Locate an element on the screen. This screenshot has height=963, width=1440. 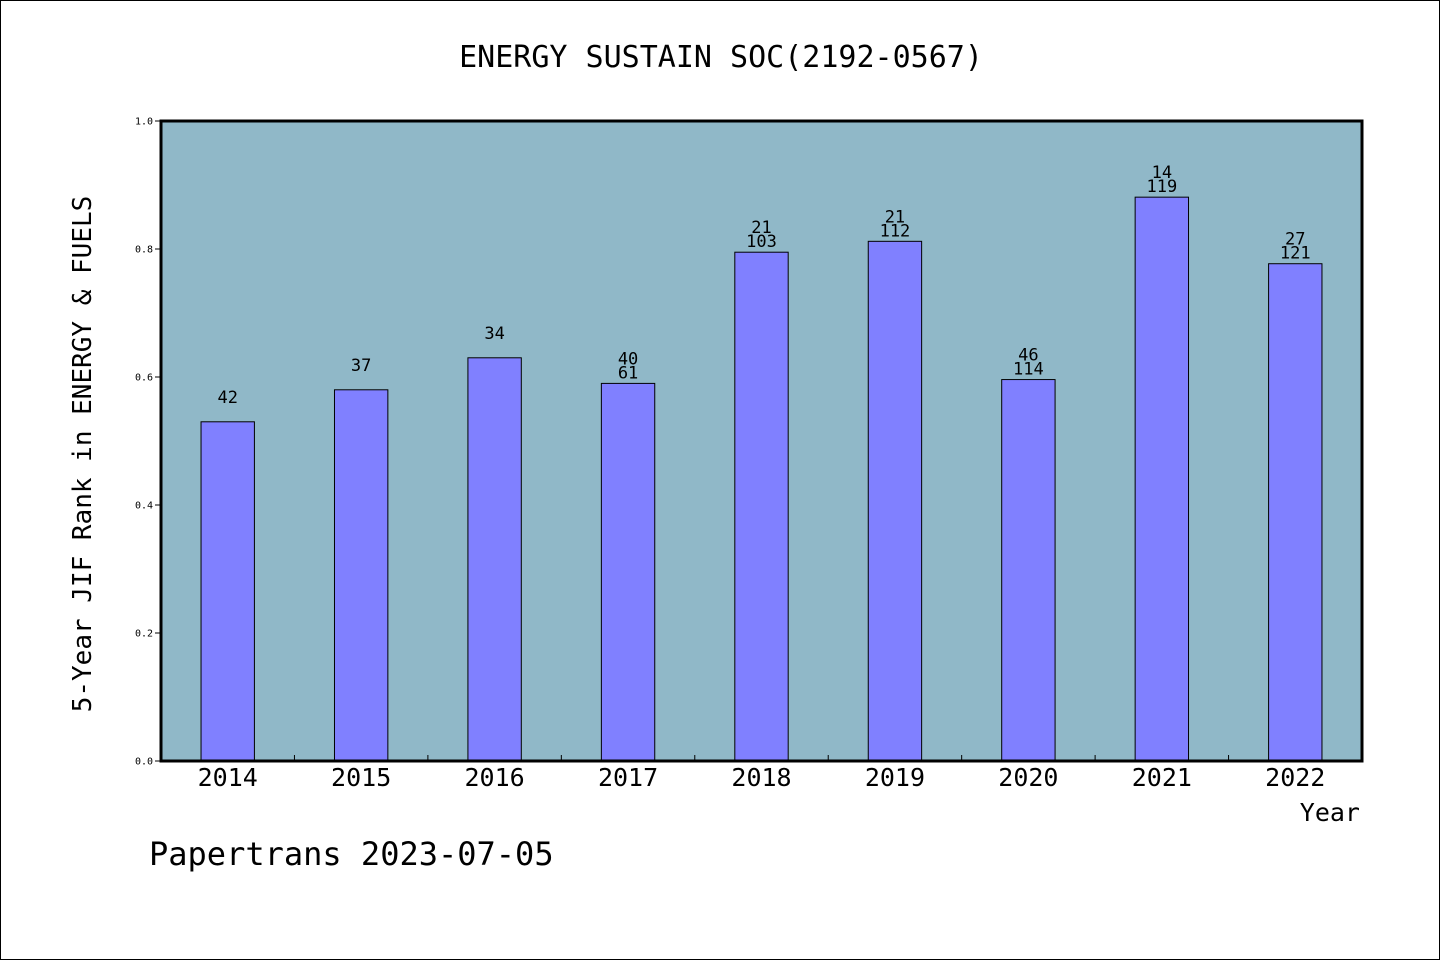
x-tick-label: 2017 is located at coordinates (628, 777).